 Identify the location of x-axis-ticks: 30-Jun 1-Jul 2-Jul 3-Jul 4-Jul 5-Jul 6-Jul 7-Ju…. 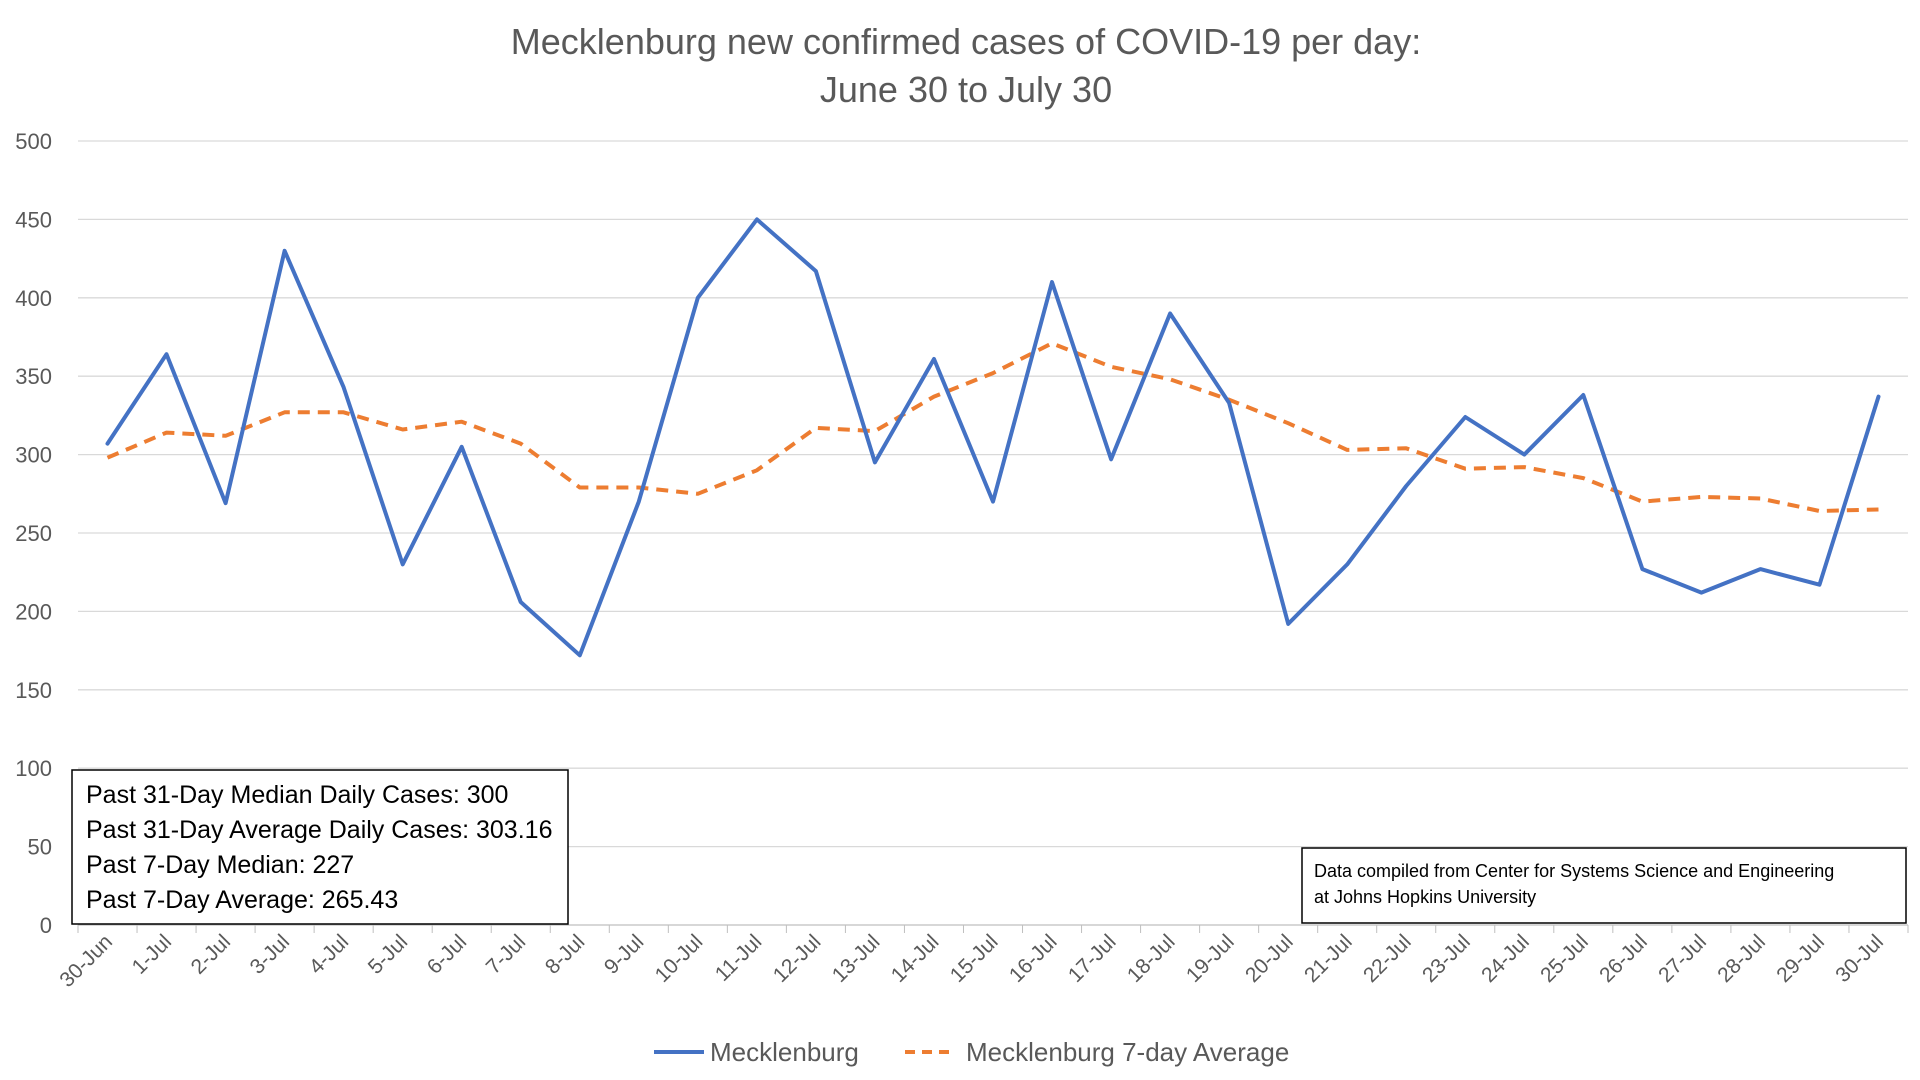
(982, 958).